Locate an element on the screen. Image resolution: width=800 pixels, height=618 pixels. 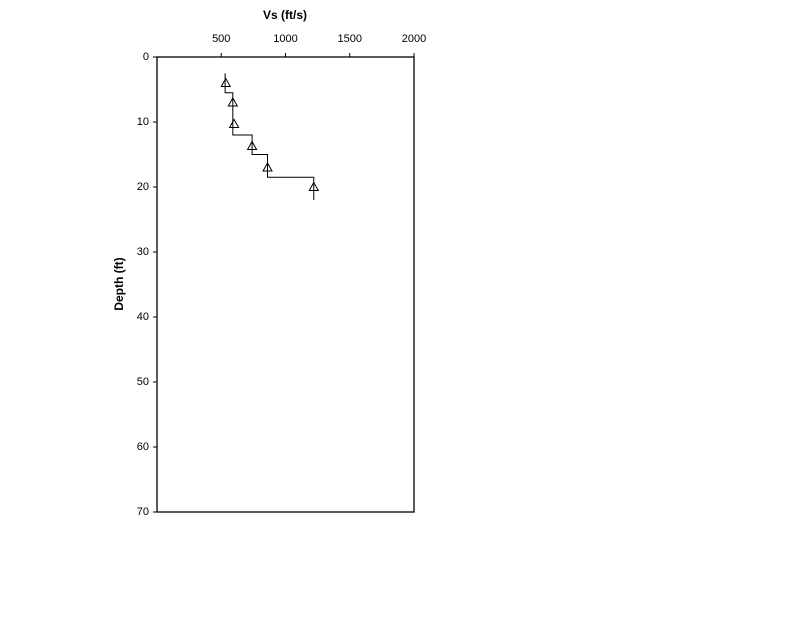
step-line is located at coordinates (269, 136).